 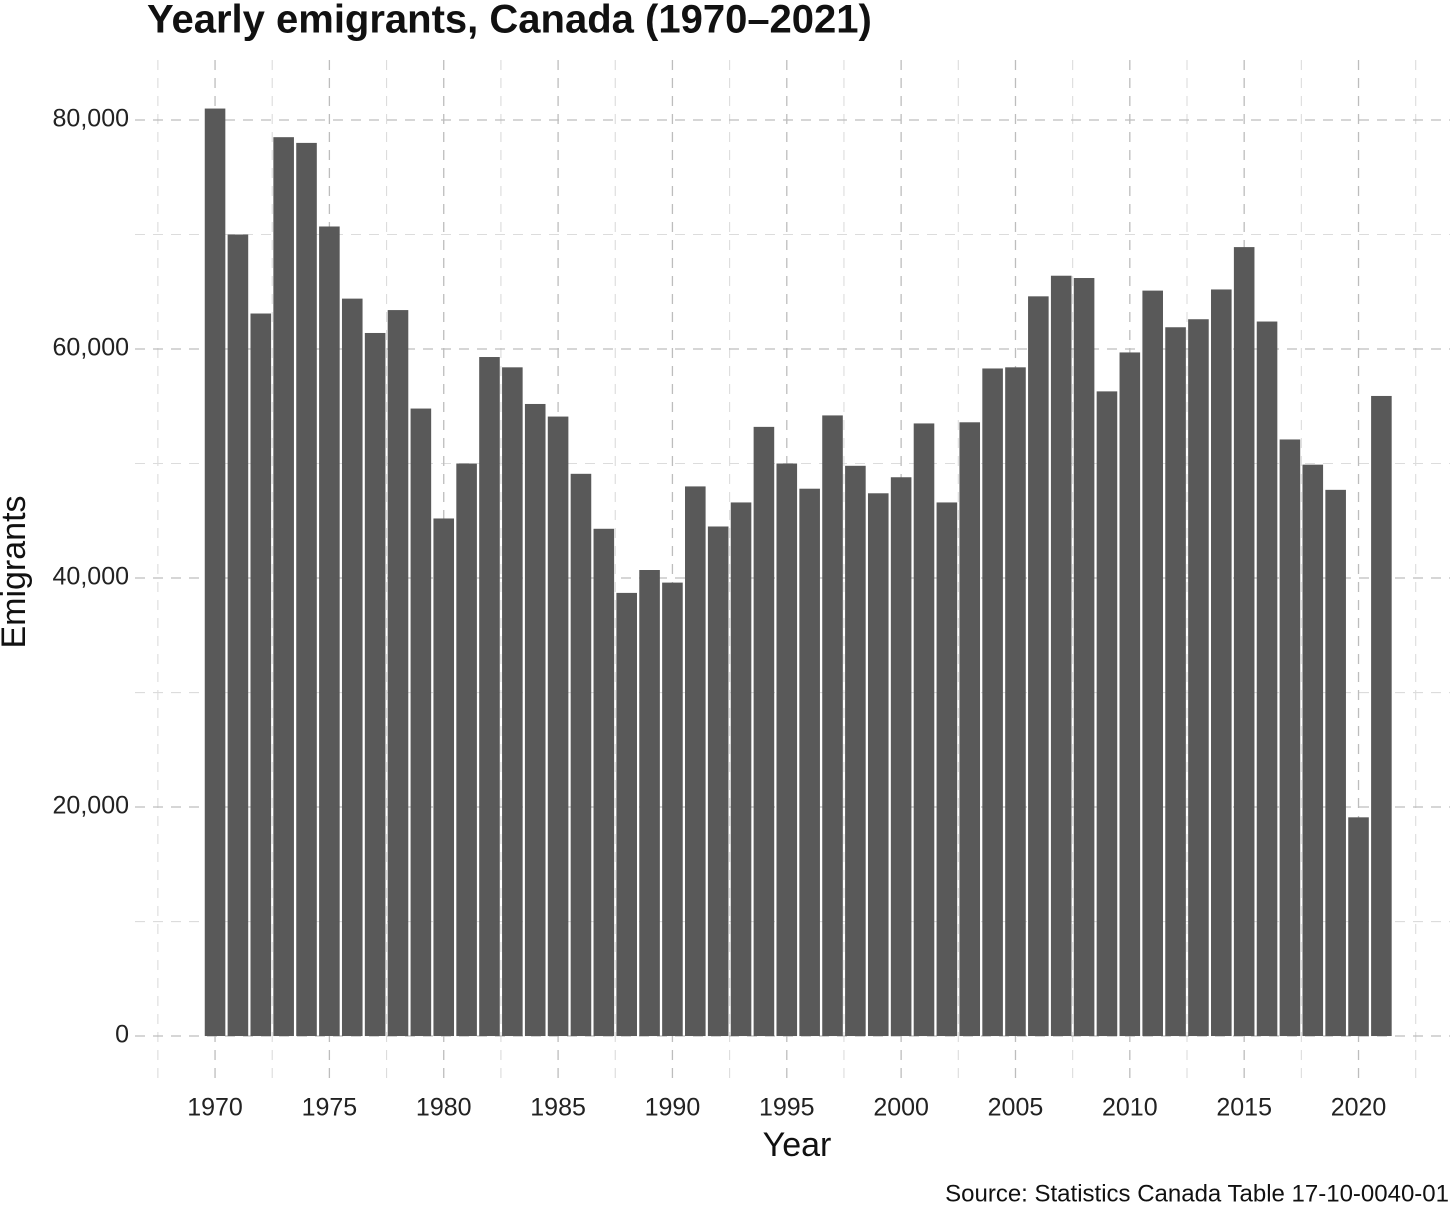 What do you see at coordinates (1359, 1108) in the screenshot?
I see `x-tick-label: 2020` at bounding box center [1359, 1108].